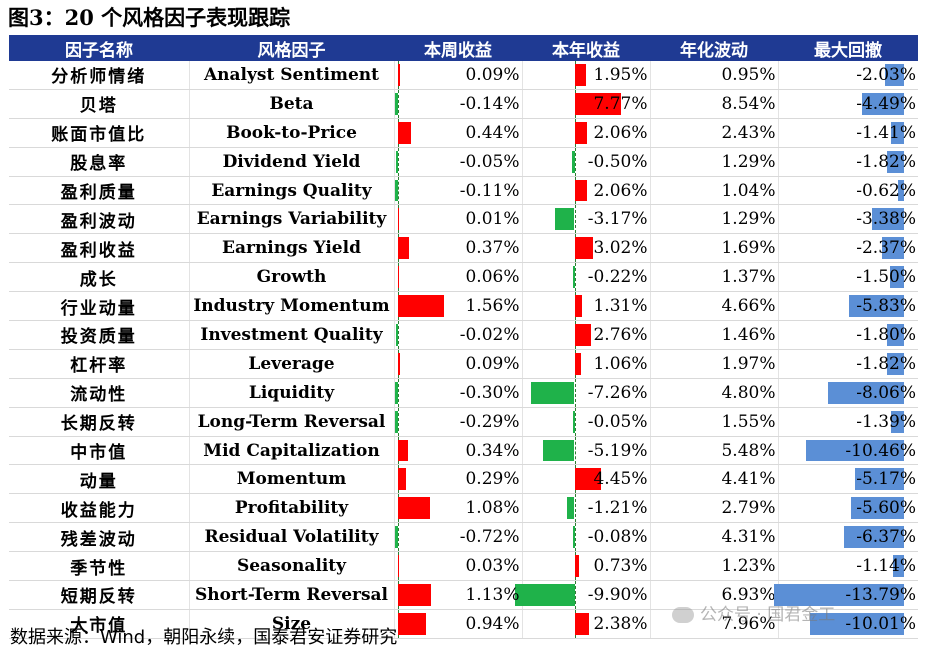  What do you see at coordinates (585, 479) in the screenshot?
I see `year-return-cell: 4.45%` at bounding box center [585, 479].